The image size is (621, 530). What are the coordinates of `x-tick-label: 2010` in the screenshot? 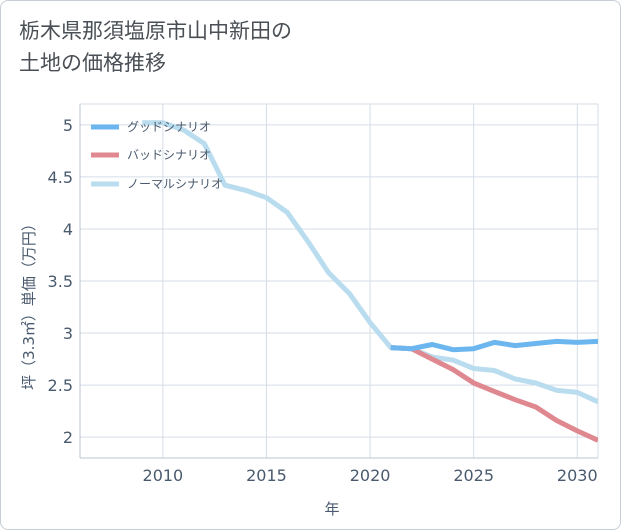 It's located at (163, 475).